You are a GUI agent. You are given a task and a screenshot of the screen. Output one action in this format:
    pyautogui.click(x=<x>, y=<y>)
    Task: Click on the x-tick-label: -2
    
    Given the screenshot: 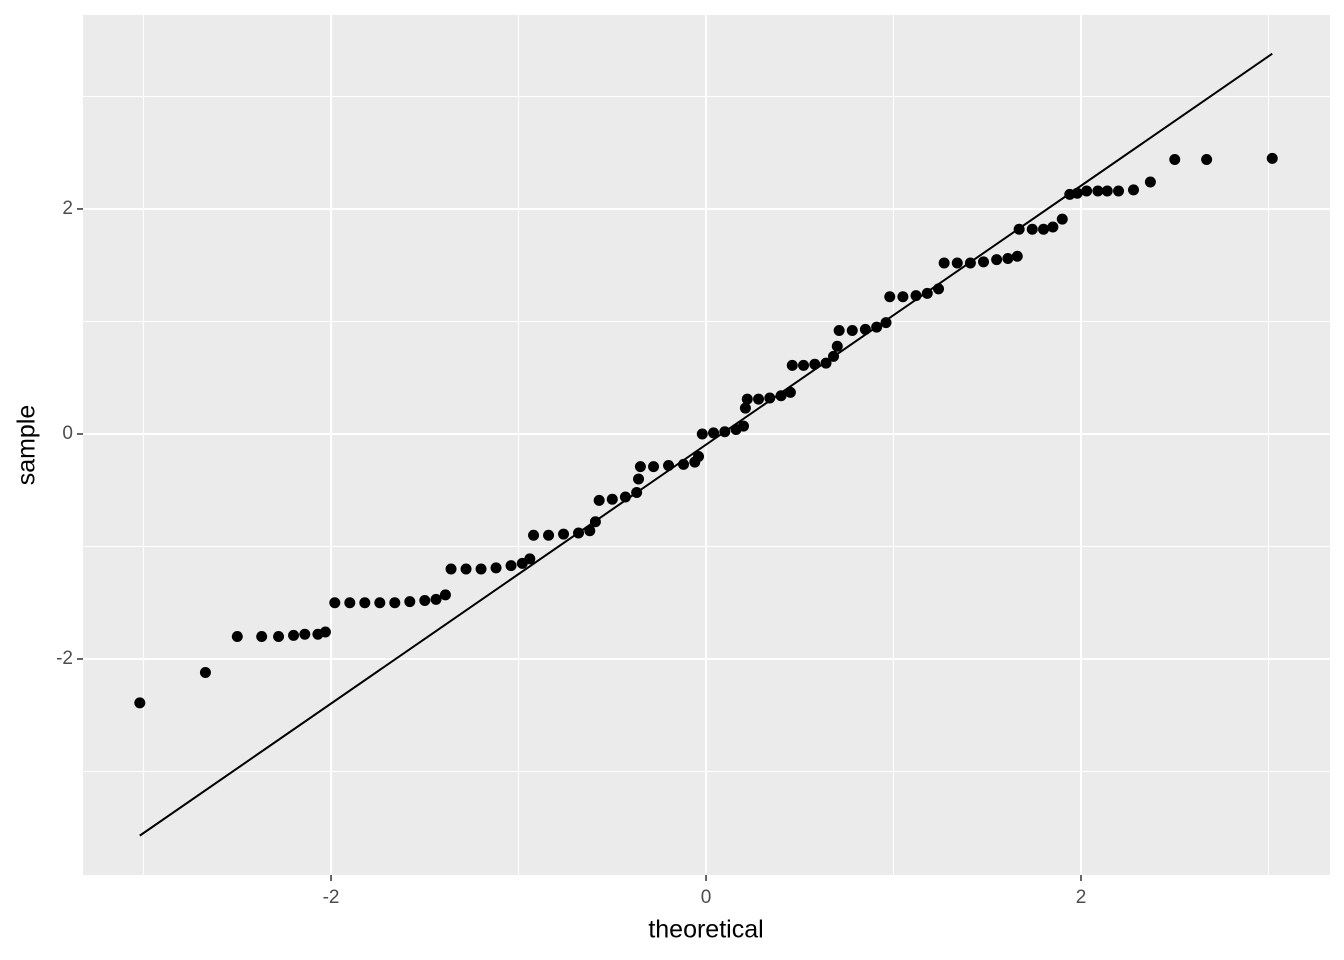 What is the action you would take?
    pyautogui.click(x=331, y=897)
    